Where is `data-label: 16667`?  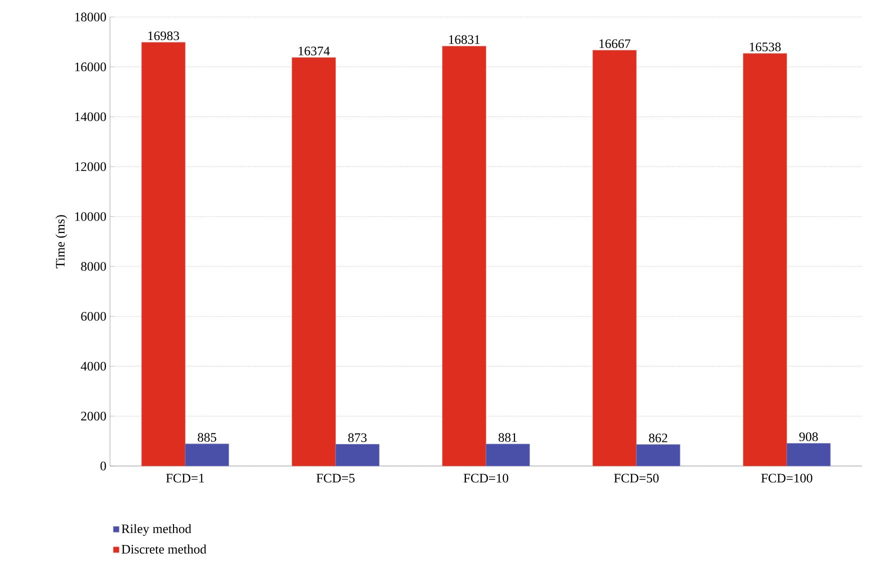
data-label: 16667 is located at coordinates (615, 43).